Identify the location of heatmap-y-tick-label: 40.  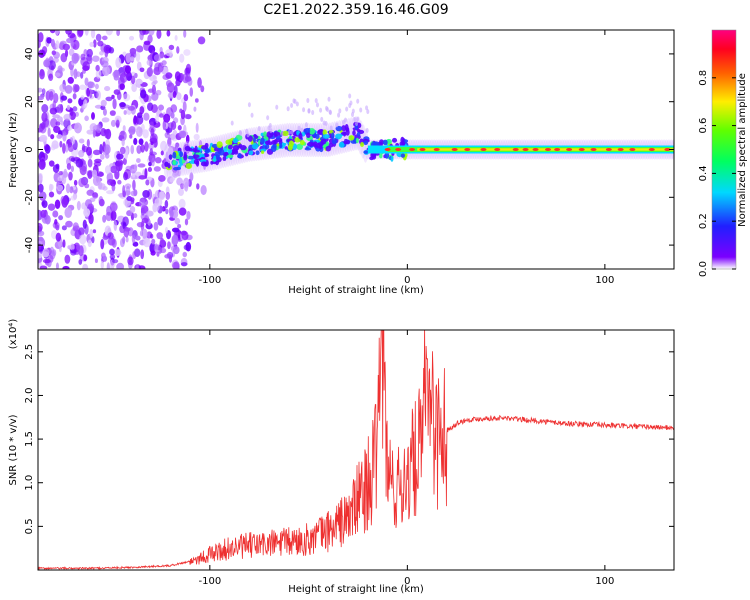
(29, 54).